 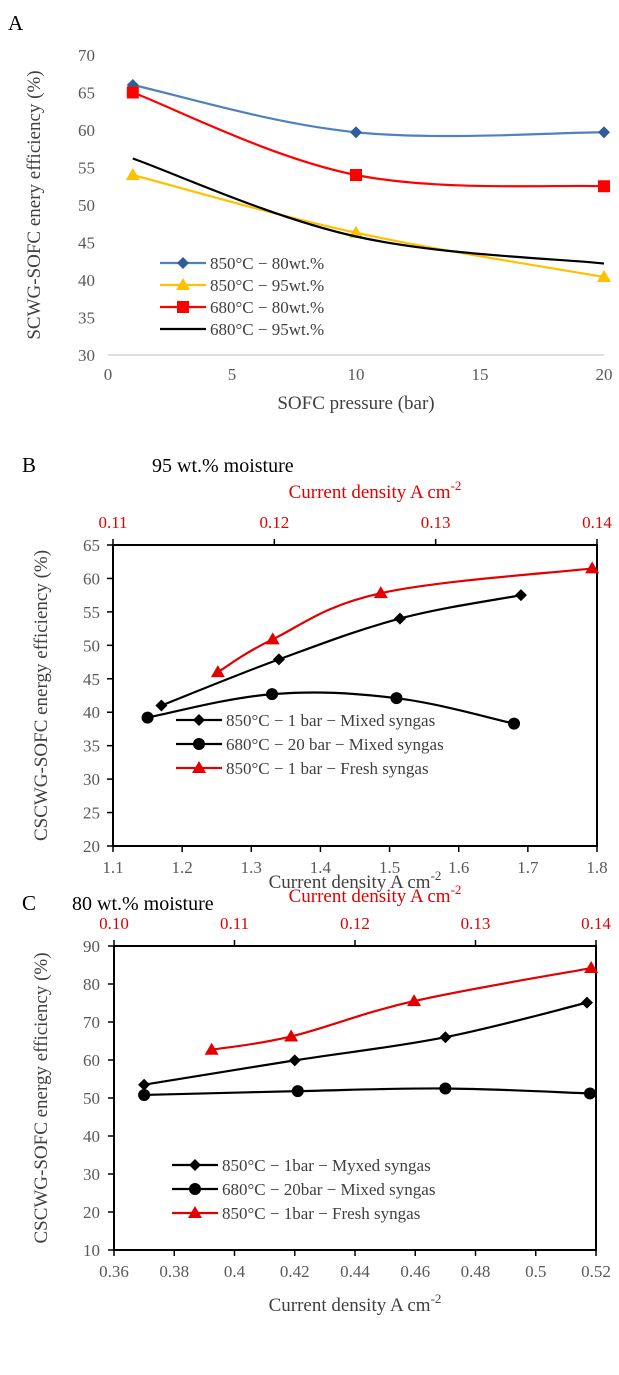 I want to click on x-axis-label-text: SOFC pressure (bar), so click(x=355, y=403).